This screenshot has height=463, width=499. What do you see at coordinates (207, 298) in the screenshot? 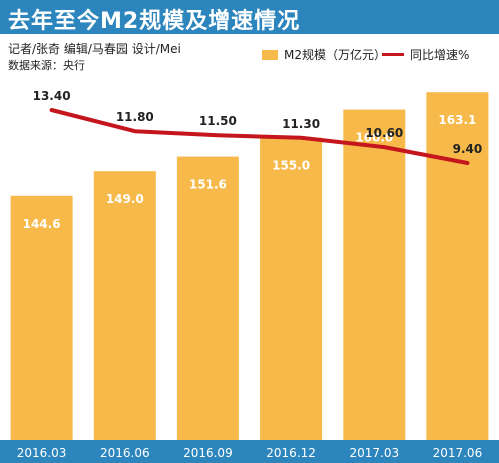
I see `bar-2016.09` at bounding box center [207, 298].